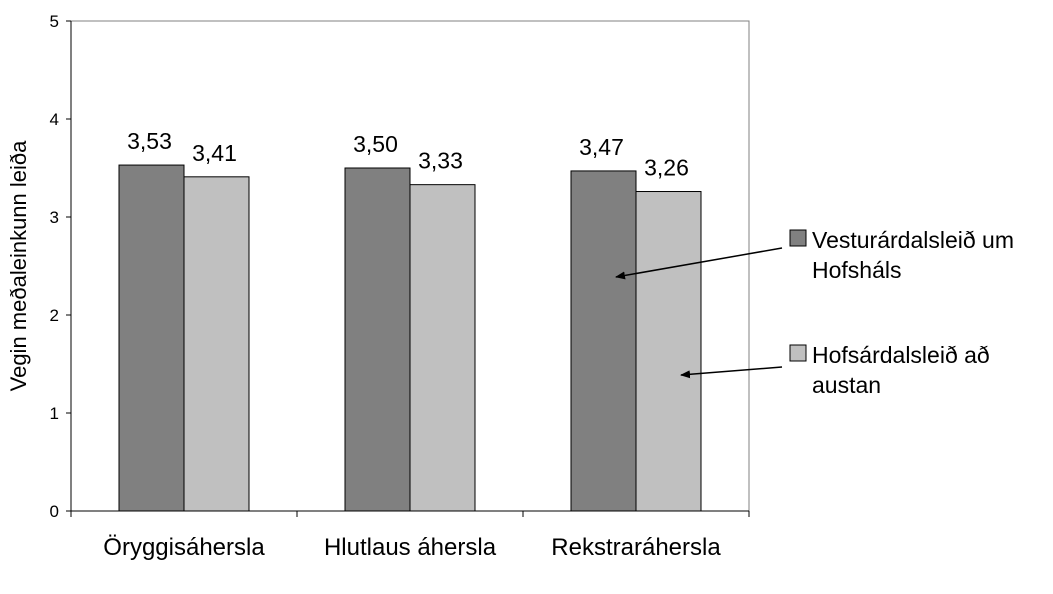 The width and height of the screenshot is (1053, 594). I want to click on legend-label: austan, so click(846, 385).